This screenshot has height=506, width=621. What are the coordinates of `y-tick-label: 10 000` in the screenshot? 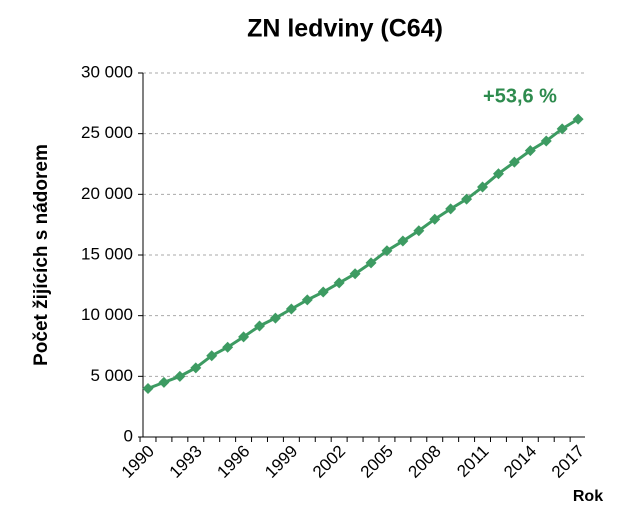 It's located at (107, 314).